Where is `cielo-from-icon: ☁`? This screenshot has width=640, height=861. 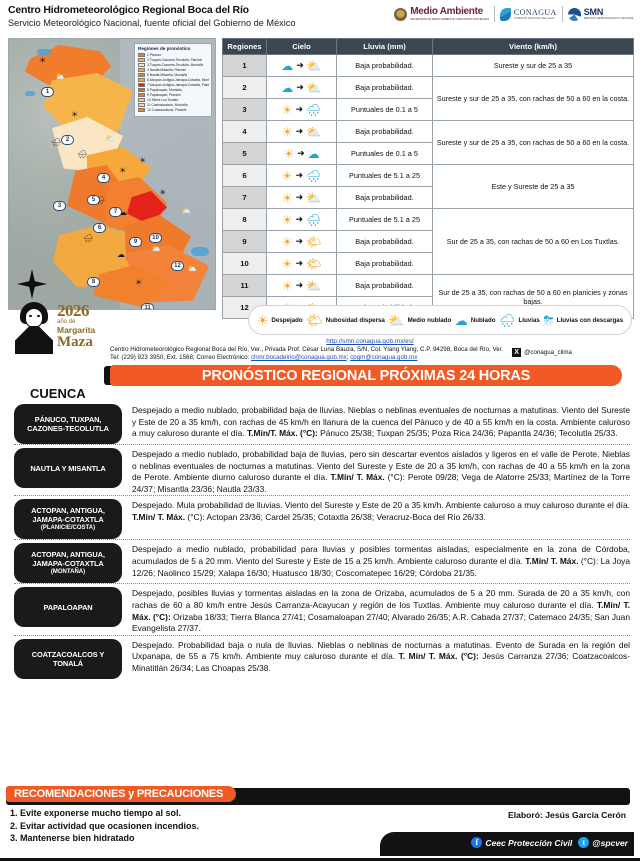
cielo-from-icon: ☁ is located at coordinates (287, 65).